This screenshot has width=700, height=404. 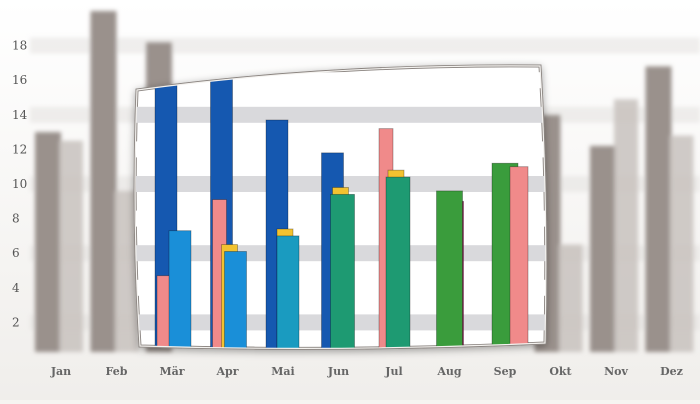 I want to click on y-tick-label: 8, so click(x=16, y=219).